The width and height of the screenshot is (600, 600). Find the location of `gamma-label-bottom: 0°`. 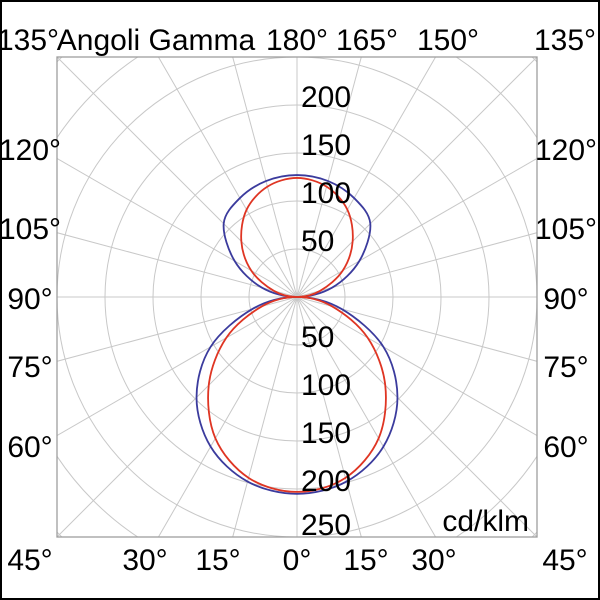

gamma-label-bottom: 0° is located at coordinates (297, 560).